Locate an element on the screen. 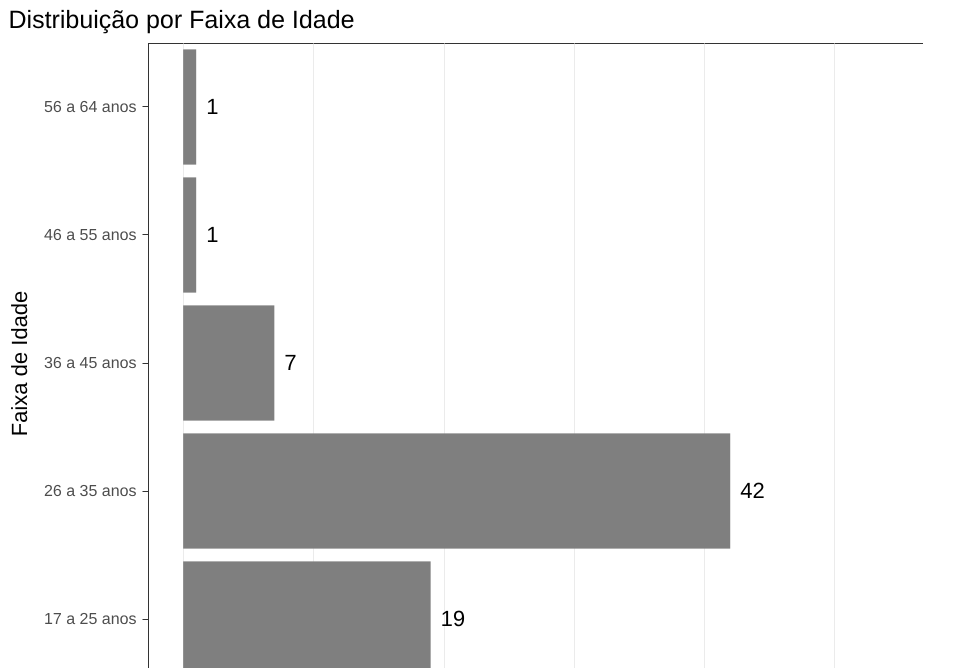 The image size is (967, 668). y-tick-label: 36 a 45 anos is located at coordinates (90, 363).